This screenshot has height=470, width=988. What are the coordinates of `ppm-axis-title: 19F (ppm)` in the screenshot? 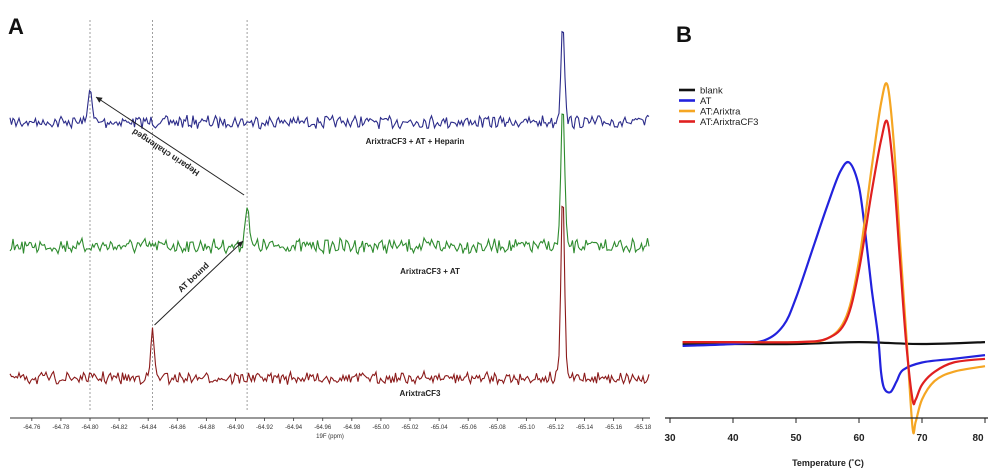 It's located at (330, 437).